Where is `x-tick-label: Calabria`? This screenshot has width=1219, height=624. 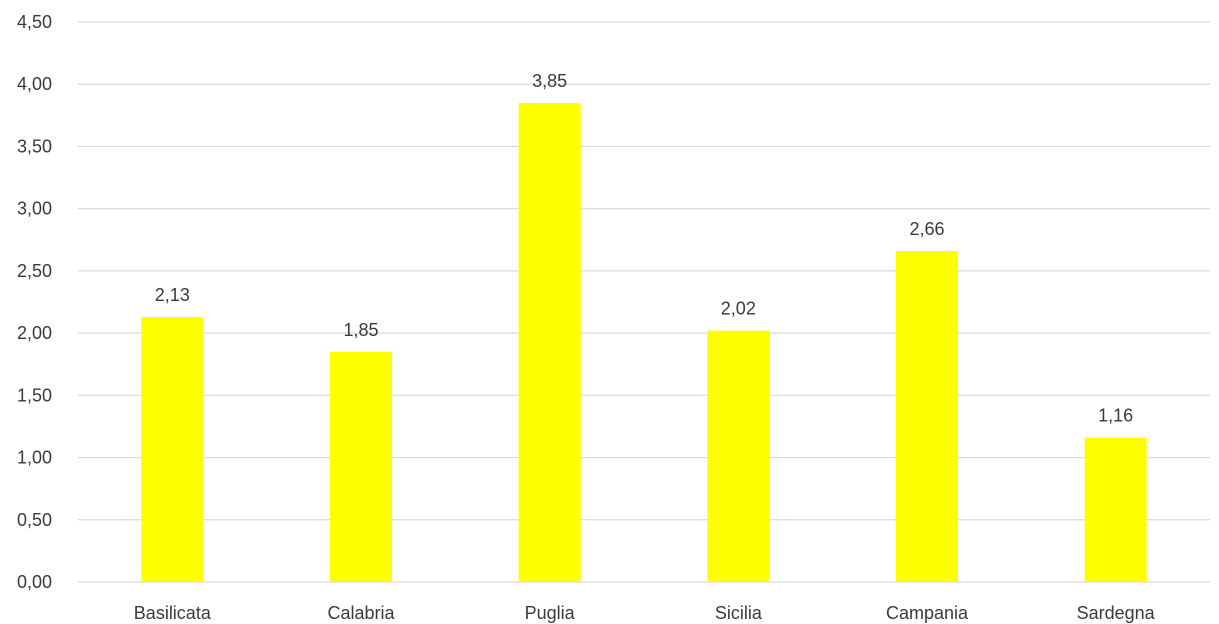
x-tick-label: Calabria is located at coordinates (361, 613).